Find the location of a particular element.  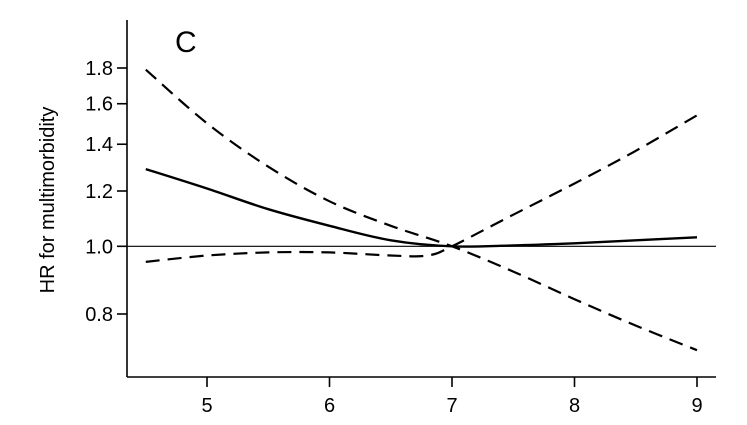

panel-label: C is located at coordinates (186, 42).